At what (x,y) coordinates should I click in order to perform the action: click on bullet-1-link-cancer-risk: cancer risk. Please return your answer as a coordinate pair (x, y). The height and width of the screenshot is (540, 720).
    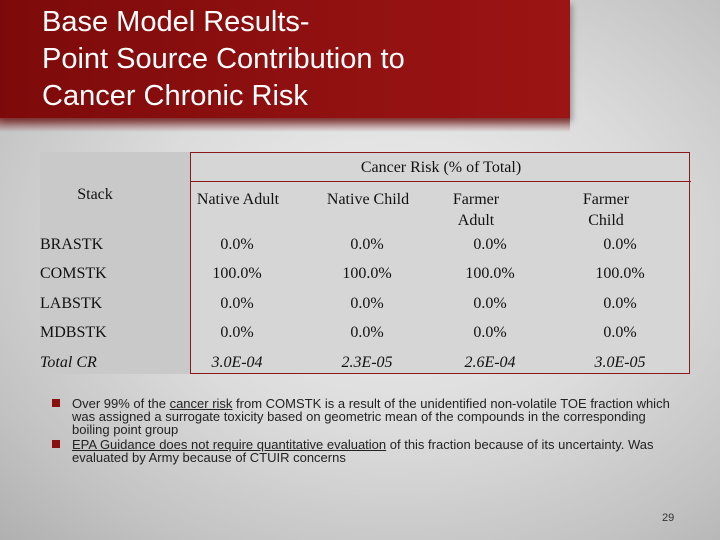
    Looking at the image, I should click on (201, 403).